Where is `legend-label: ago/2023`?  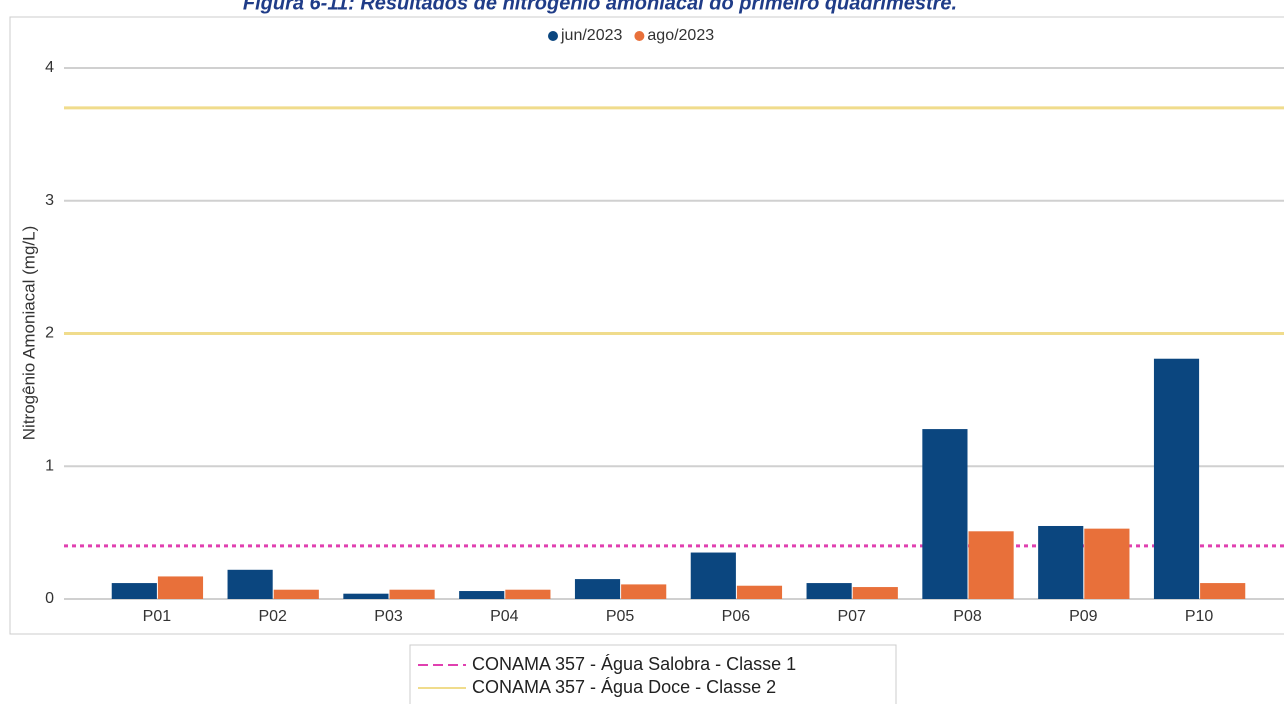 legend-label: ago/2023 is located at coordinates (680, 35).